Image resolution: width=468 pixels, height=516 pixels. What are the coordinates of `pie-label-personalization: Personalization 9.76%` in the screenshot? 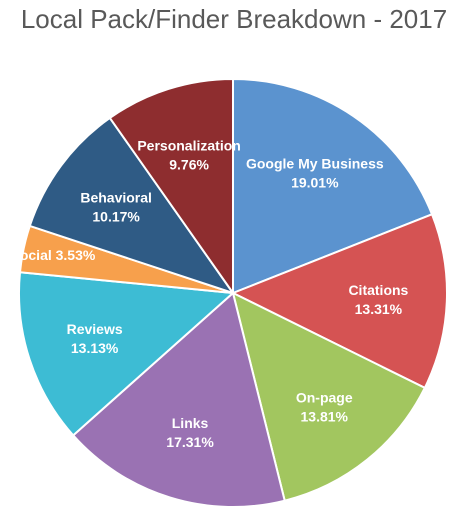 It's located at (188, 154).